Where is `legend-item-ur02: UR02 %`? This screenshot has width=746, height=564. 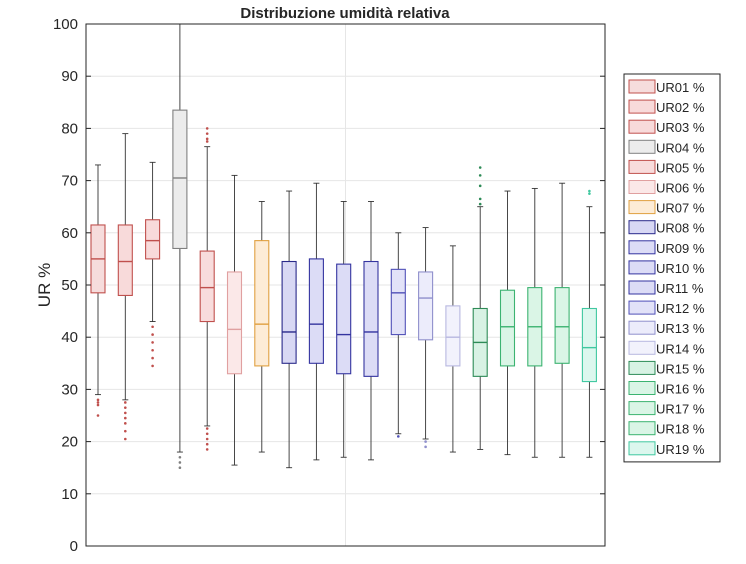
legend-item-ur02: UR02 % is located at coordinates (666, 107).